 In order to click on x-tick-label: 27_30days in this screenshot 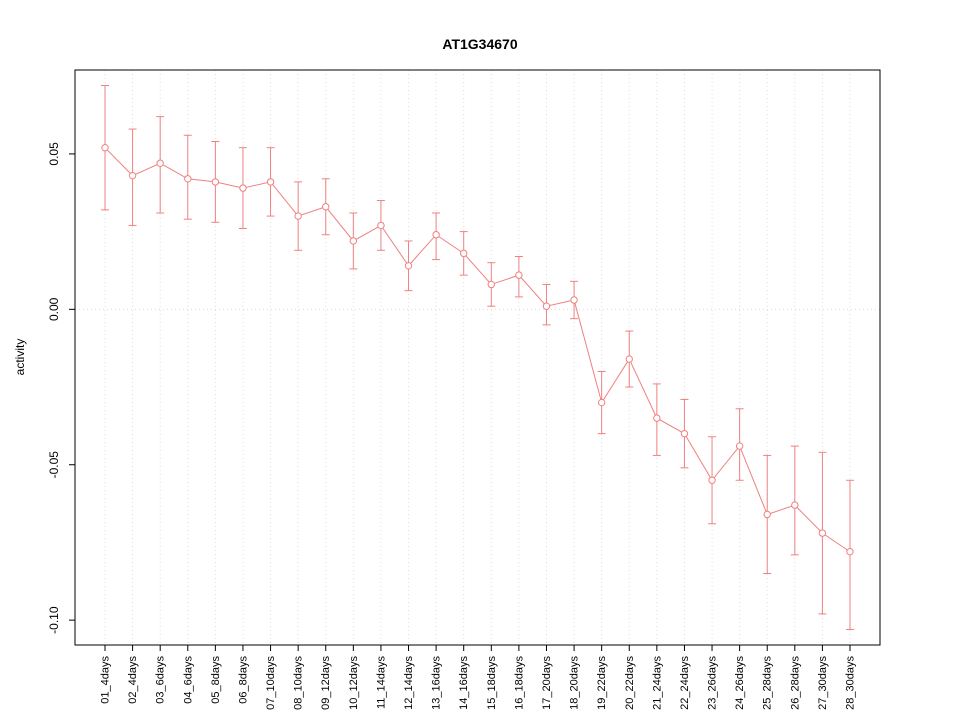, I will do `click(823, 683)`.